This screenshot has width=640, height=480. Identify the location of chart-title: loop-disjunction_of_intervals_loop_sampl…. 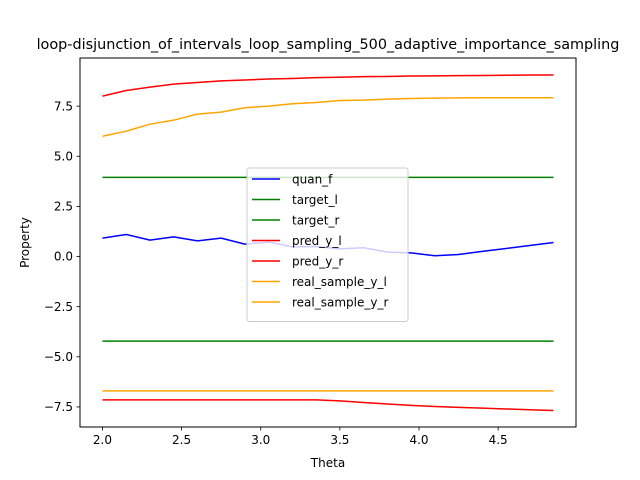
(328, 45).